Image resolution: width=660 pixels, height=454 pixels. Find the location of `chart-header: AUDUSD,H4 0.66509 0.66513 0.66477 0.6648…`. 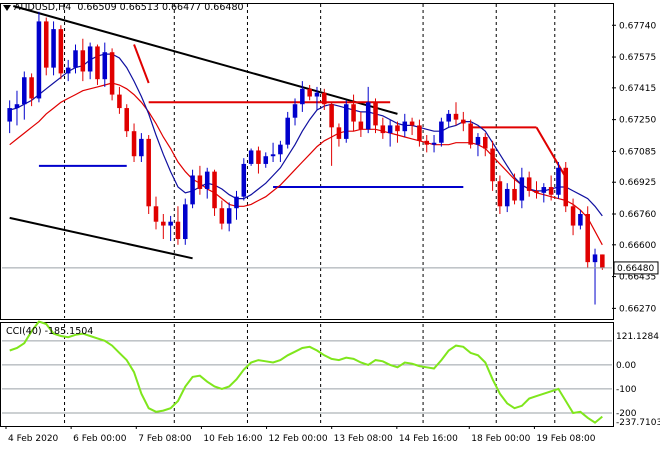

chart-header: AUDUSD,H4 0.66509 0.66513 0.66477 0.6648… is located at coordinates (123, 7).